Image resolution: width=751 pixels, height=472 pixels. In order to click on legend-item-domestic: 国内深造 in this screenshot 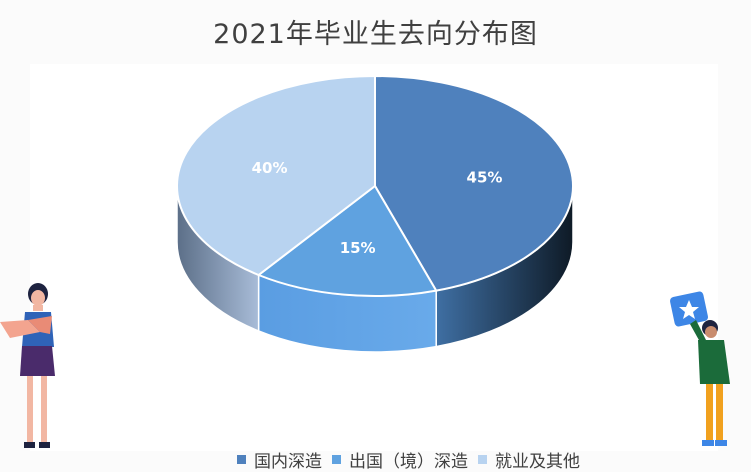, I will do `click(279, 459)`.